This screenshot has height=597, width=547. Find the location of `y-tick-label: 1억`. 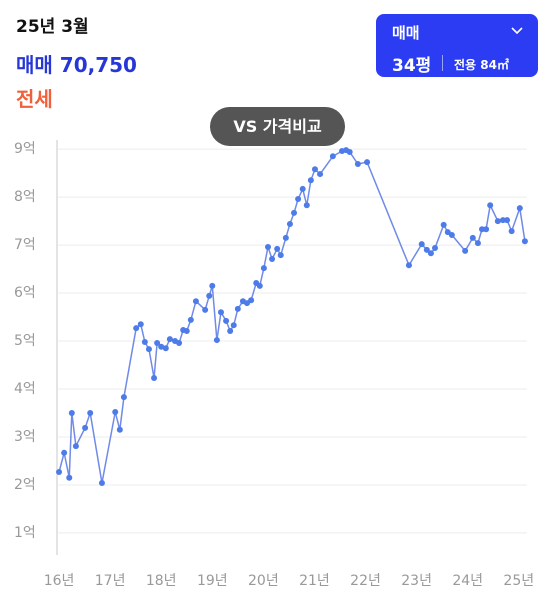

y-tick-label: 1억 is located at coordinates (25, 533).